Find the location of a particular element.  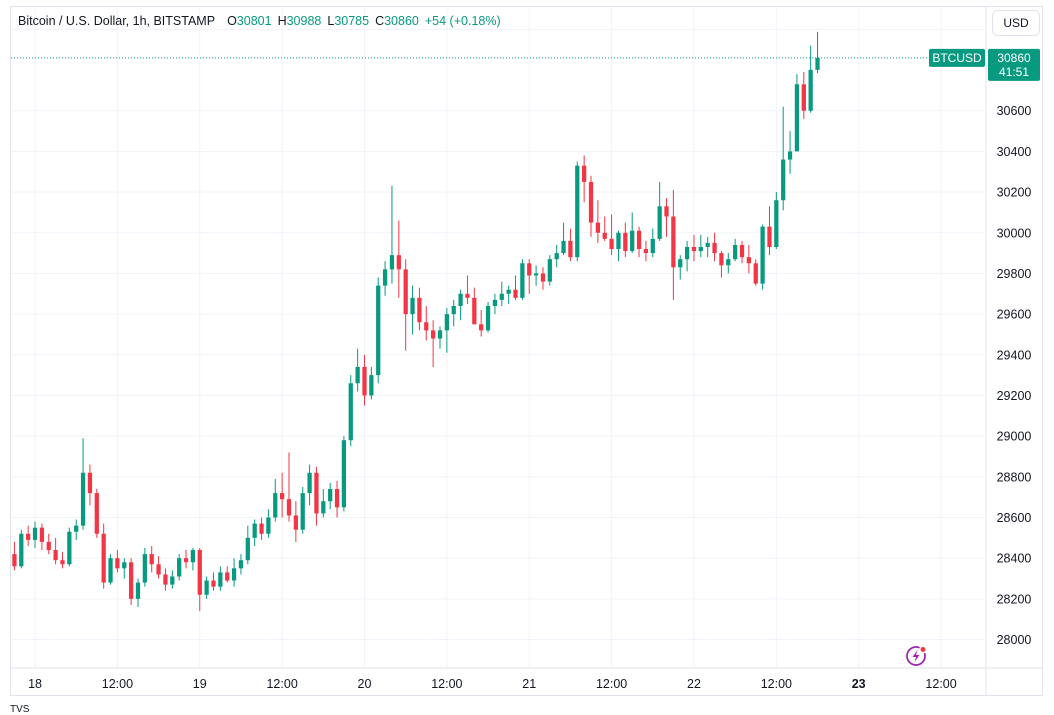

price-tick-label: 28200 is located at coordinates (1014, 599).